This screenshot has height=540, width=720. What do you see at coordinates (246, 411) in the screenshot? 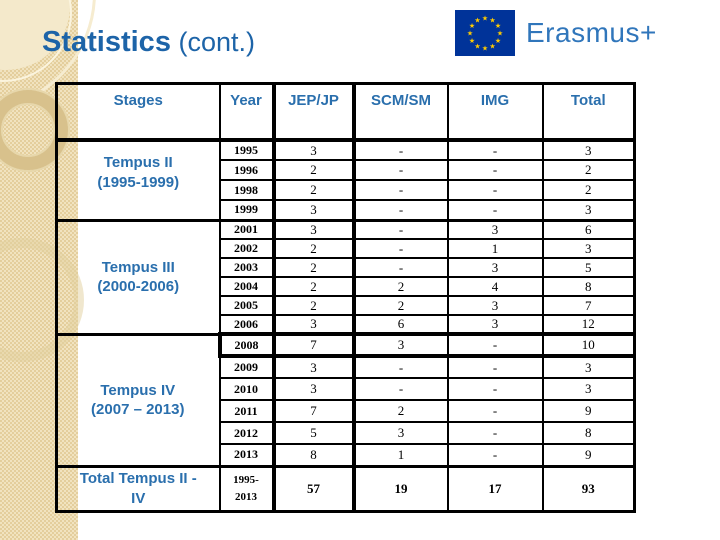
I see `year-cell: 2011` at bounding box center [246, 411].